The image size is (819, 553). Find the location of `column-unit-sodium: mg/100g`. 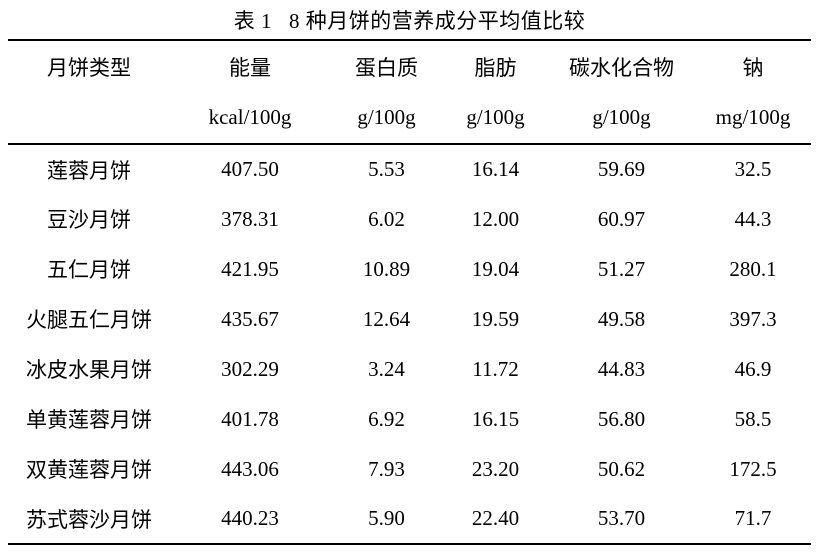

column-unit-sodium: mg/100g is located at coordinates (753, 118).